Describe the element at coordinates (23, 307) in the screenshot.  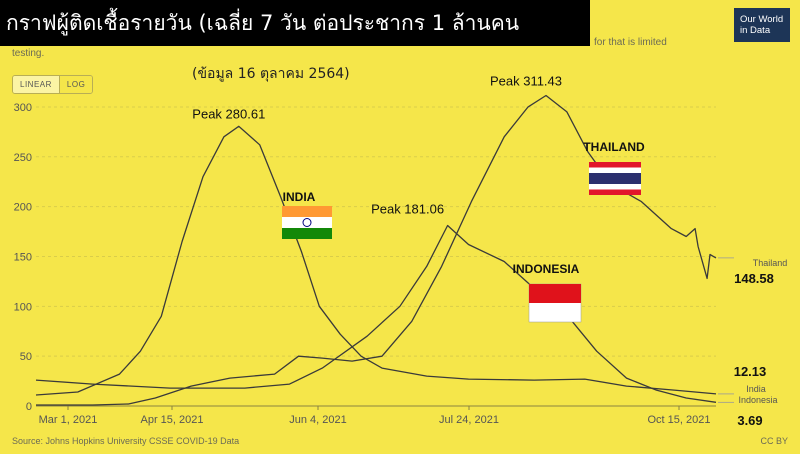
I see `y-tick-label-100: 100` at that location.